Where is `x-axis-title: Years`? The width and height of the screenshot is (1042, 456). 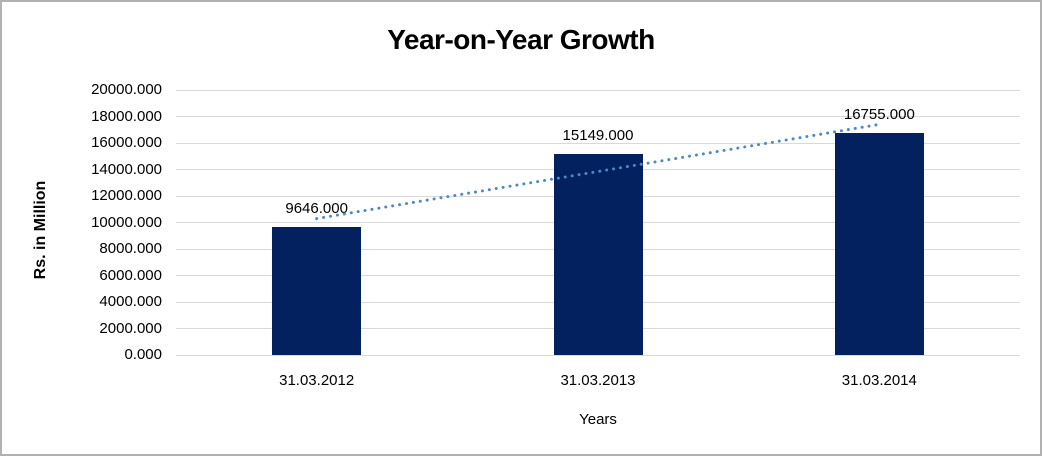
x-axis-title: Years is located at coordinates (598, 419).